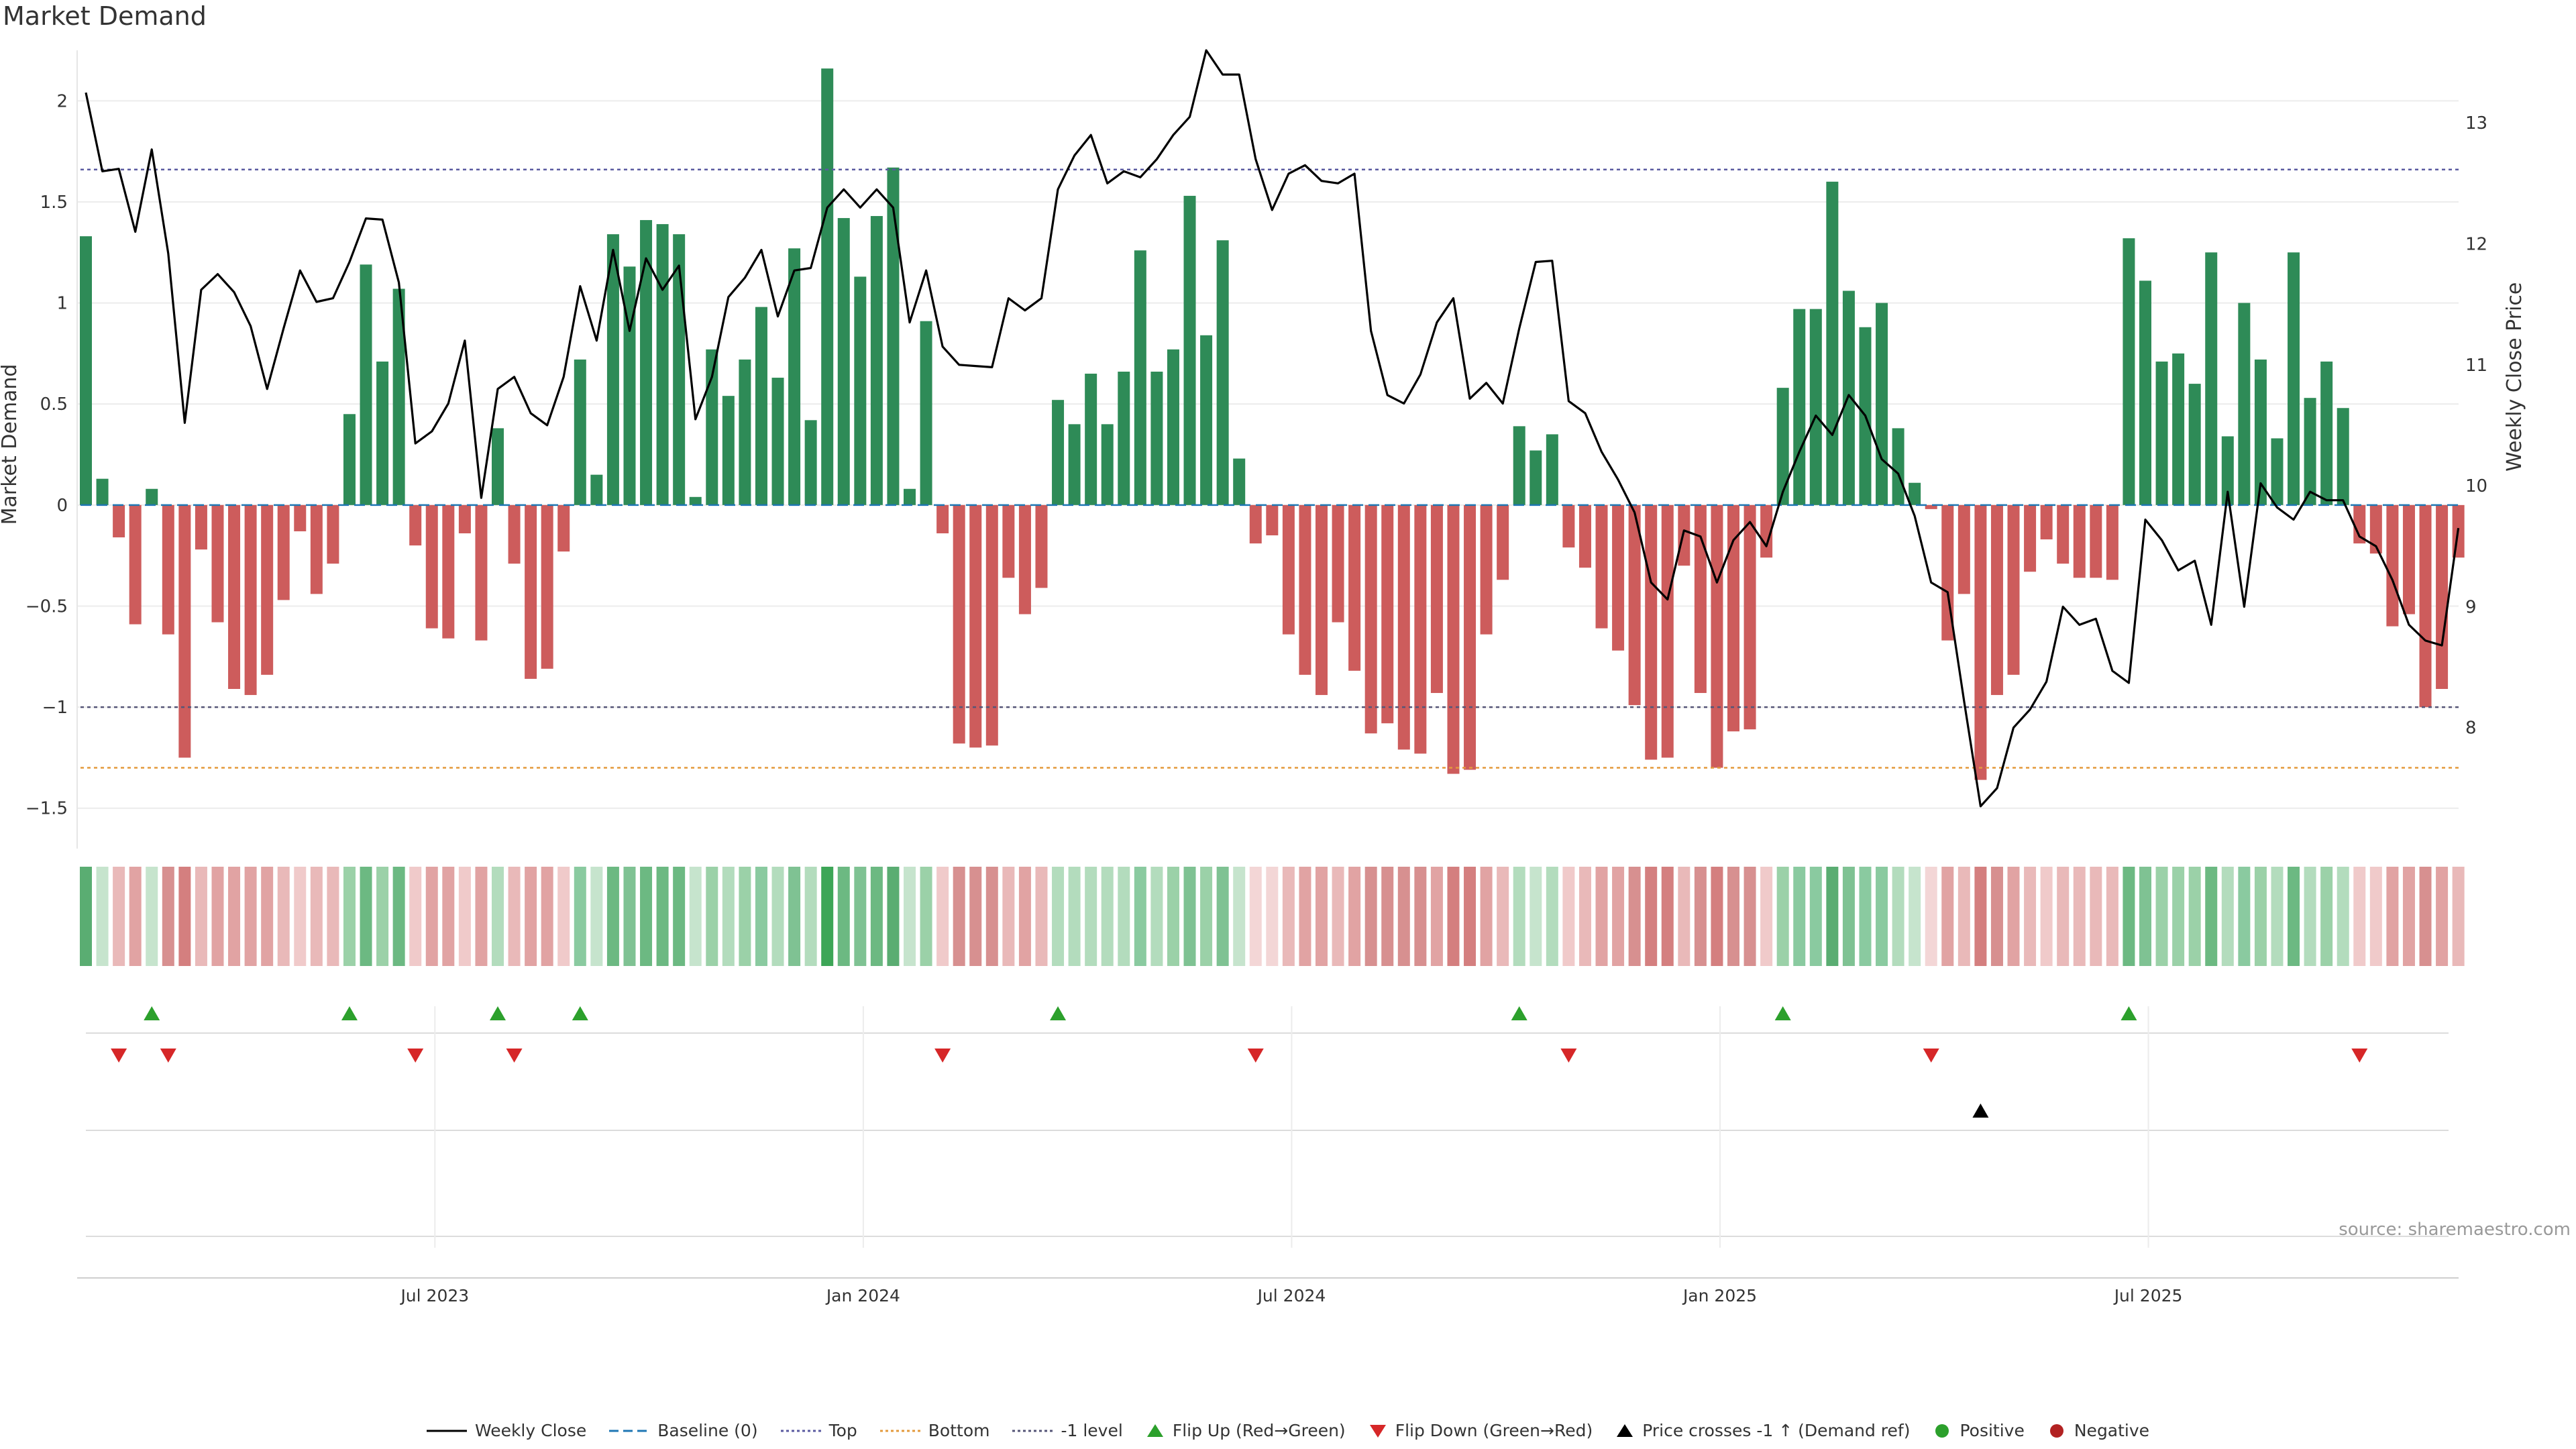 The width and height of the screenshot is (2576, 1449). What do you see at coordinates (842, 1430) in the screenshot?
I see `legend-label: Top` at bounding box center [842, 1430].